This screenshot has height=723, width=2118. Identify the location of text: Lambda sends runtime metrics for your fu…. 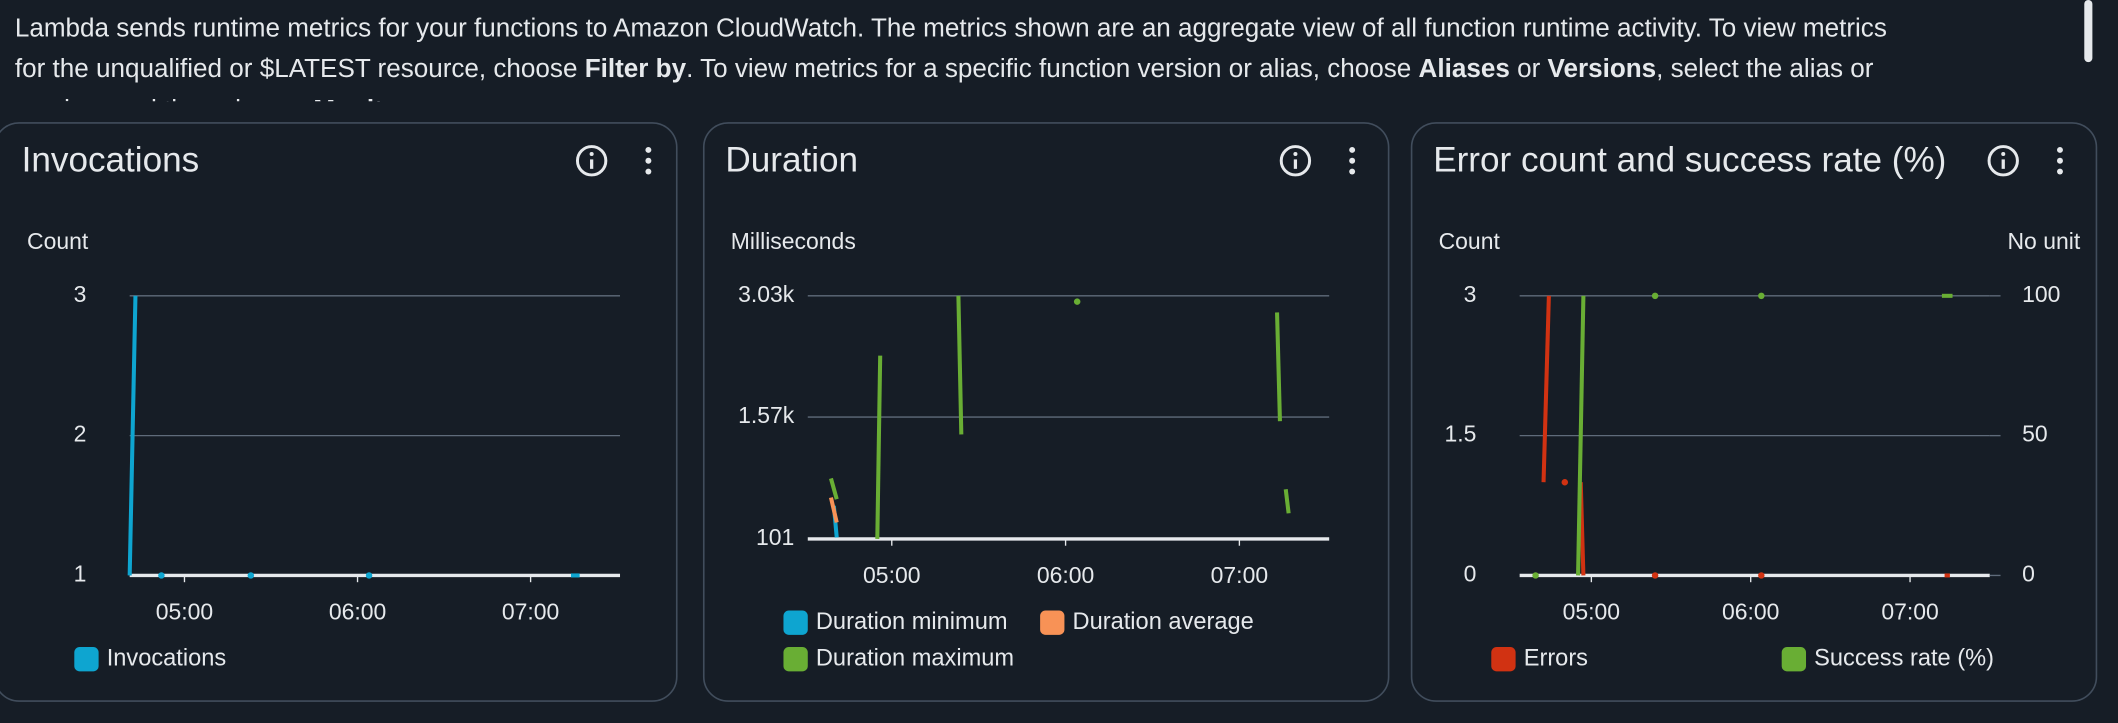
(951, 28).